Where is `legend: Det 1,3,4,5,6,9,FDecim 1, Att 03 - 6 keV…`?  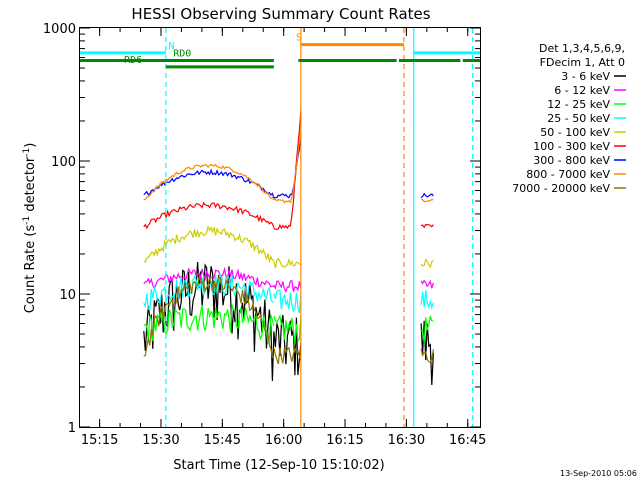 legend: Det 1,3,4,5,6,9,FDecim 1, Att 03 - 6 keV… is located at coordinates (569, 118).